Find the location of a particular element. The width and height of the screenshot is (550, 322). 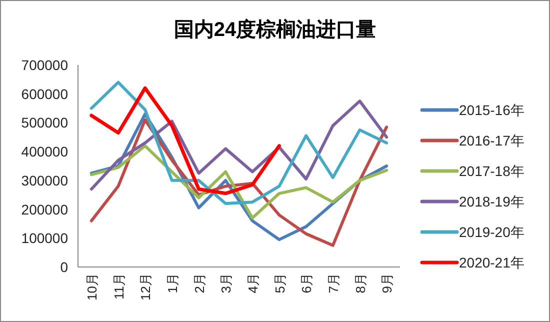

y-tick-label: 500000 is located at coordinates (44, 122).